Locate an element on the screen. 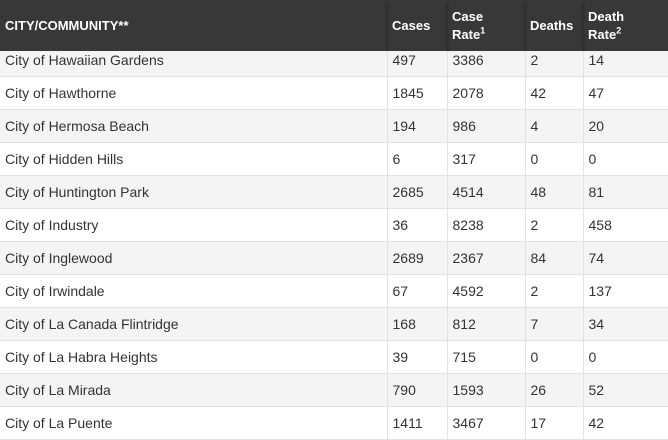 Image resolution: width=668 pixels, height=440 pixels. cell-city: City of Industry is located at coordinates (193, 225).